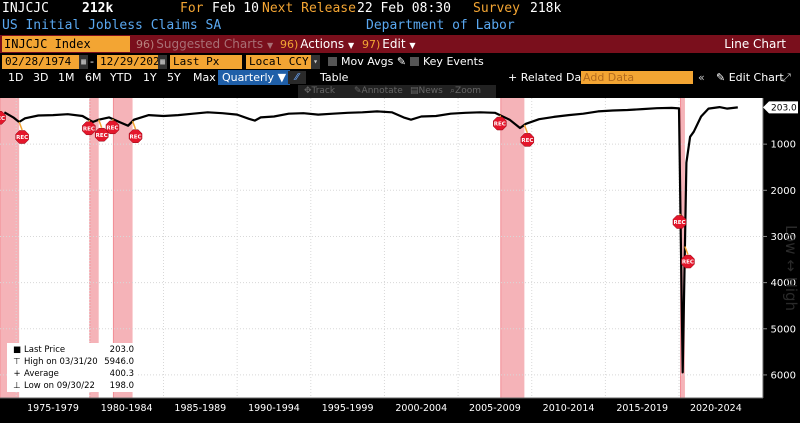  Describe the element at coordinates (112, 25) in the screenshot. I see `security-description: US Initial Jobless Claims SA` at that location.